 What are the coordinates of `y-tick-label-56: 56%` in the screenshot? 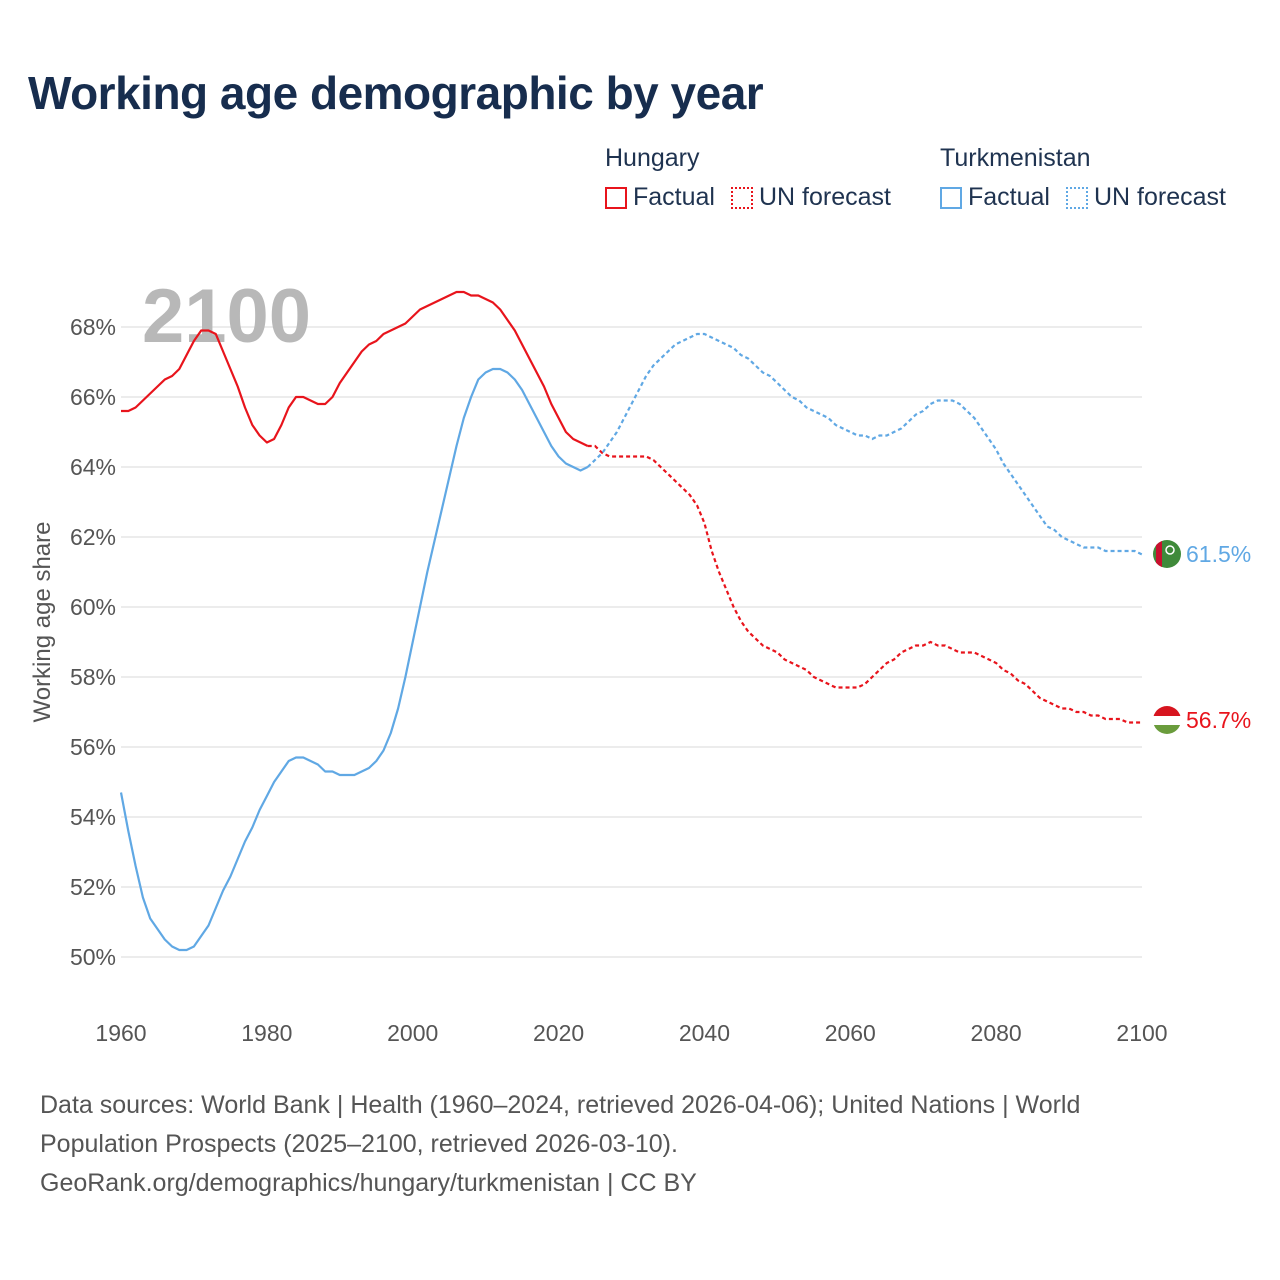 It's located at (93, 747).